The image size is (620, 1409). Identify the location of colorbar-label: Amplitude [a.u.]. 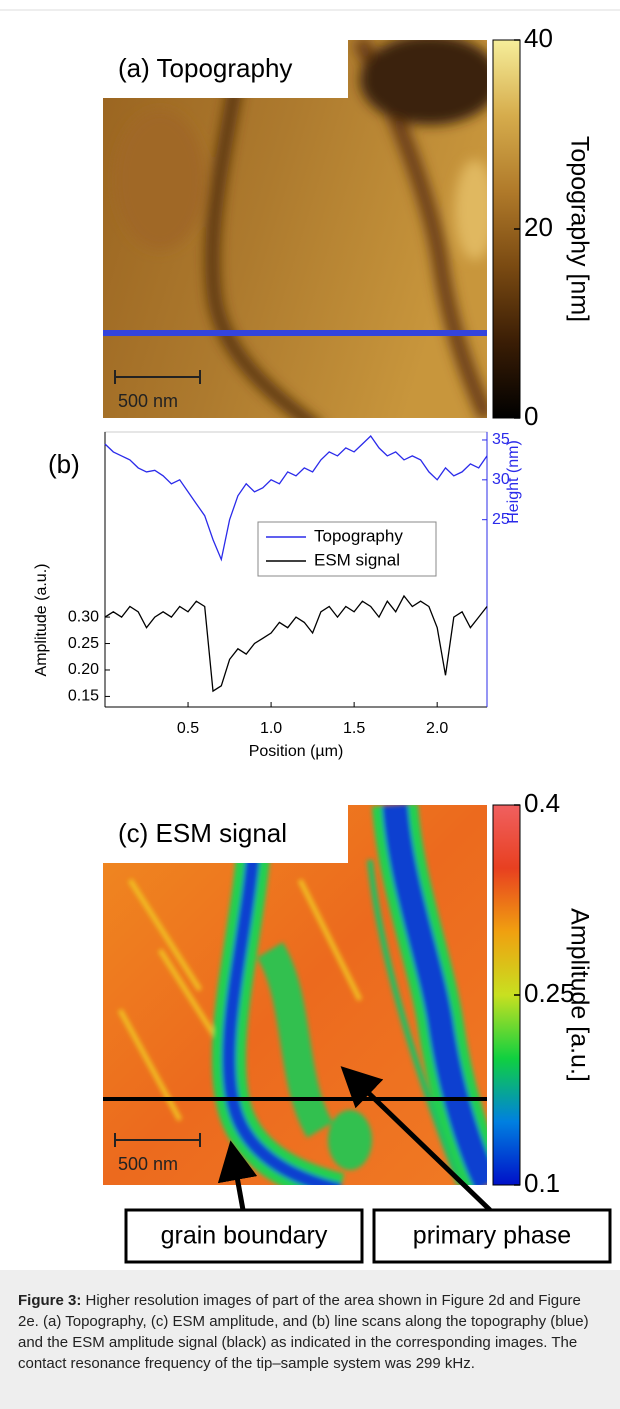
(579, 995).